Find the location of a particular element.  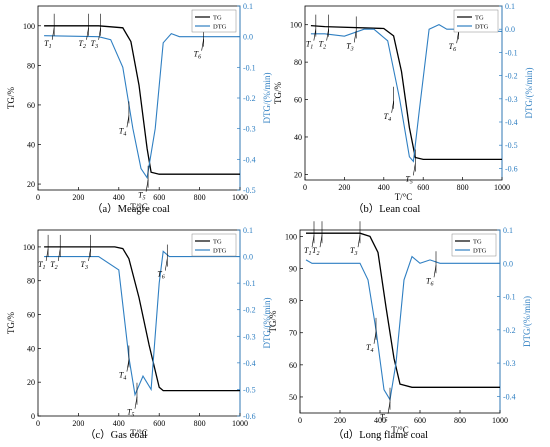

panel-caption: （a）Meagre coal is located at coordinates (131, 209).